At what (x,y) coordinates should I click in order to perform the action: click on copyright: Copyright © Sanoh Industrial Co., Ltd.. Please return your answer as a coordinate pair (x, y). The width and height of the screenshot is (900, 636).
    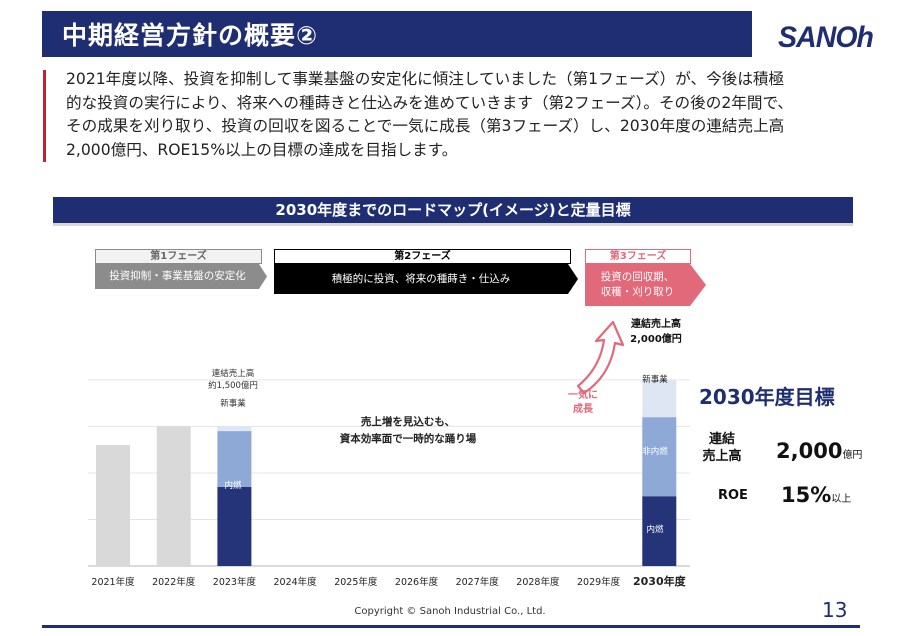
    Looking at the image, I should click on (450, 611).